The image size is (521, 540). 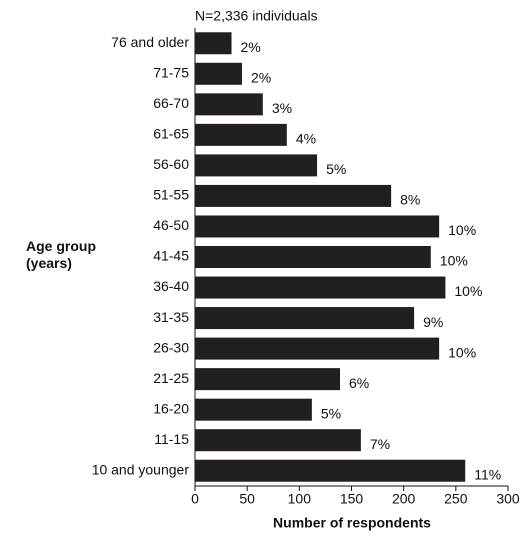 I want to click on x-tick-label: 300, so click(x=508, y=499).